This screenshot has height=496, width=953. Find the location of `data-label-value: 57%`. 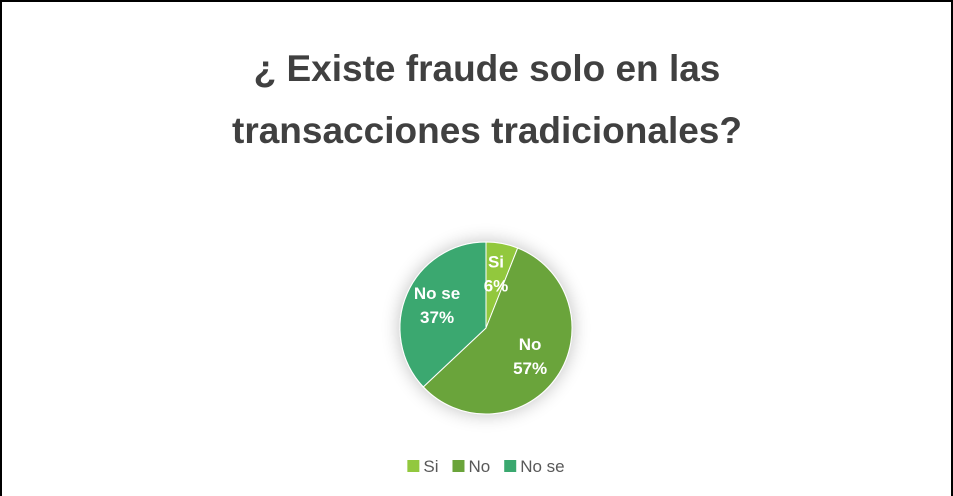

data-label-value: 57% is located at coordinates (530, 368).